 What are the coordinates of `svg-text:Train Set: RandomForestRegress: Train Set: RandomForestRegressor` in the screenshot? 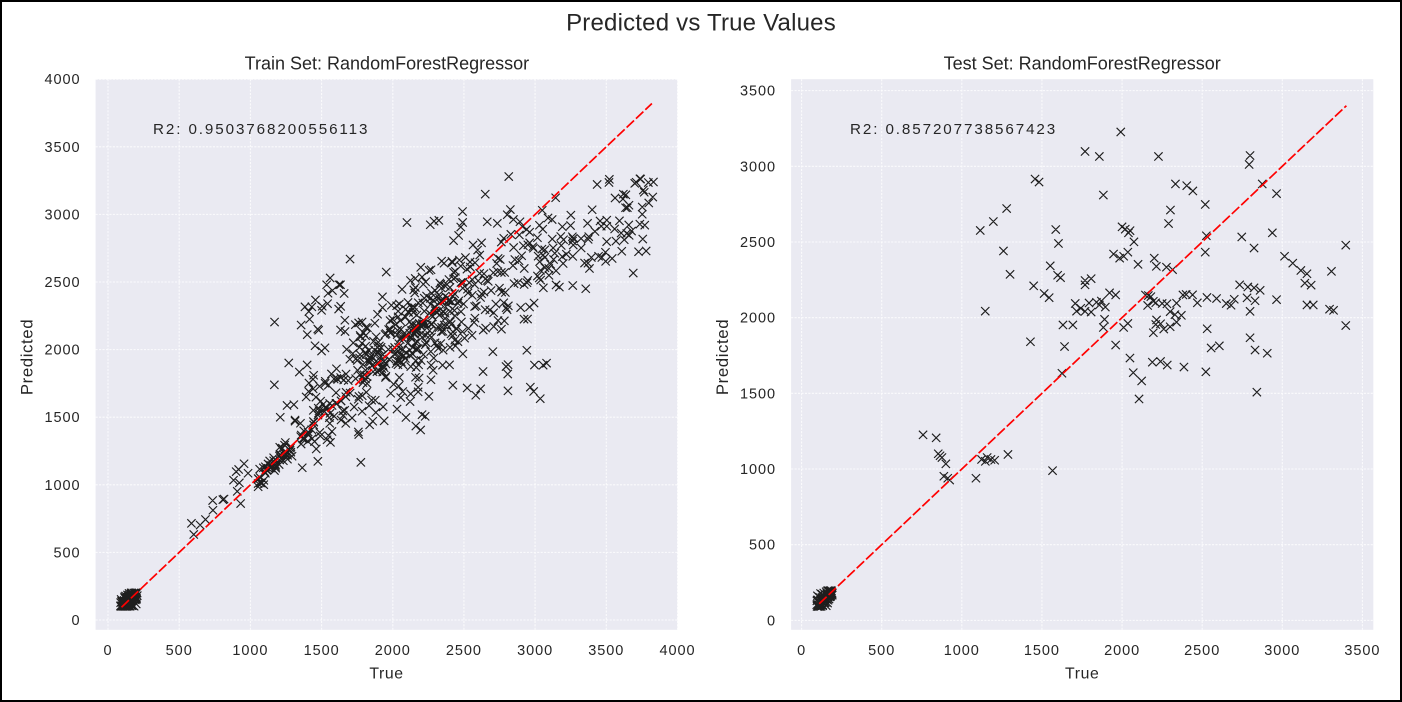 It's located at (387, 64).